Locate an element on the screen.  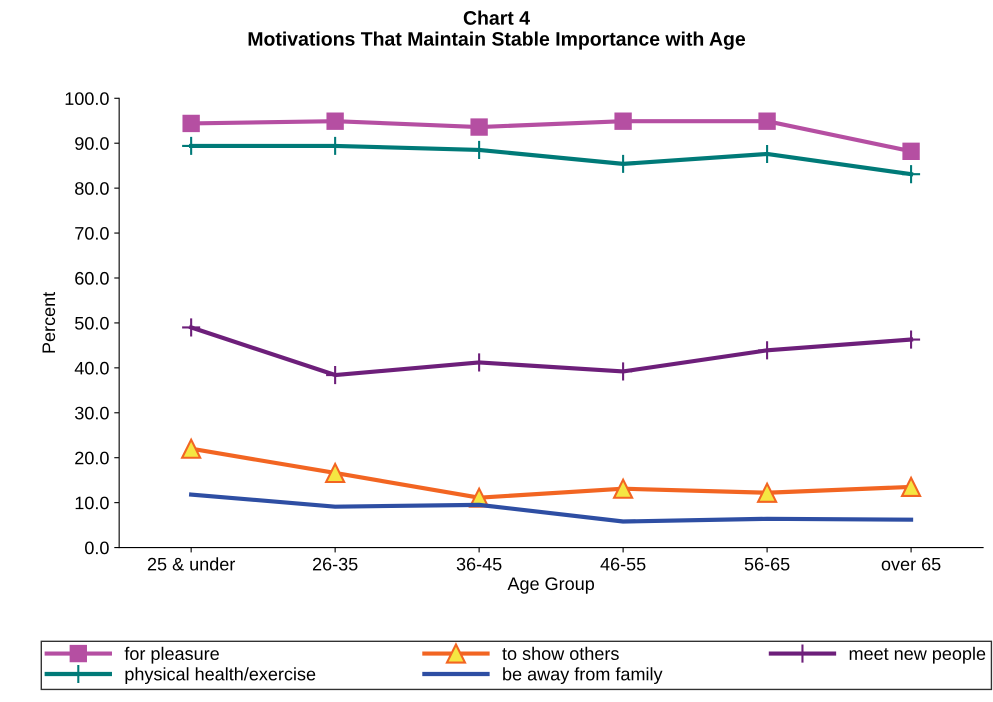
x-tick-label: over 65 is located at coordinates (911, 564).